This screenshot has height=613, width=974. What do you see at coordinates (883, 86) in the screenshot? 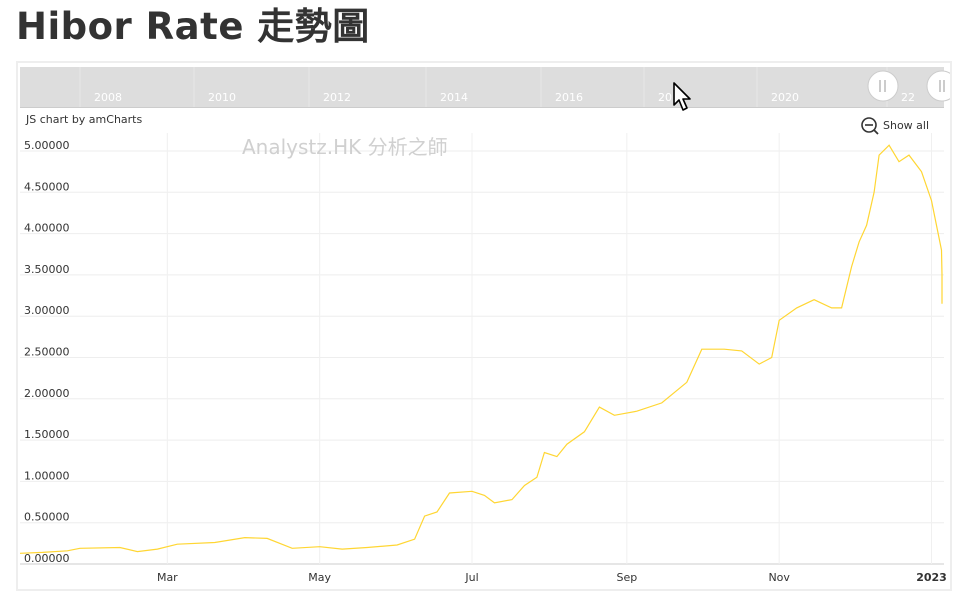
I see `scrollbar-start-grip` at bounding box center [883, 86].